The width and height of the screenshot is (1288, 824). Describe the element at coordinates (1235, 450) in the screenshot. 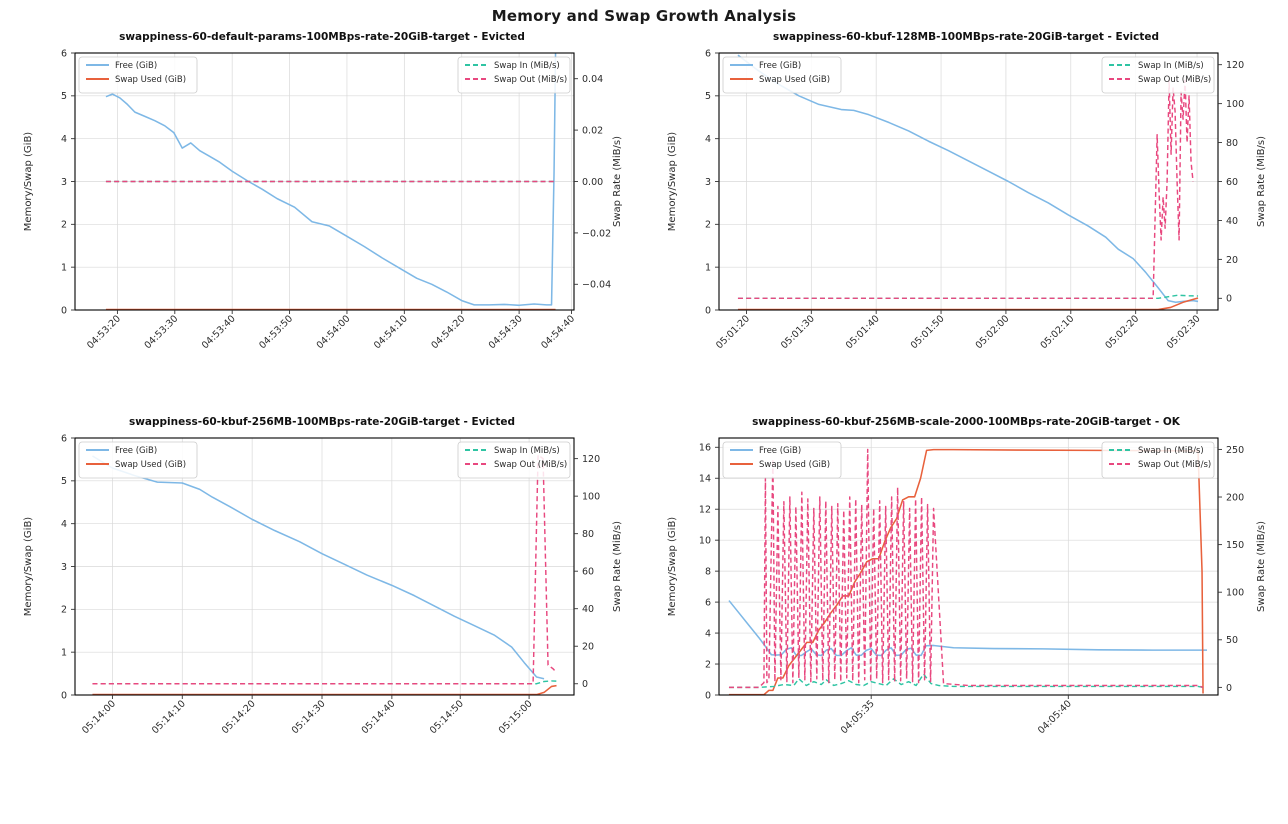

I see `y2-tick-label: 250` at that location.